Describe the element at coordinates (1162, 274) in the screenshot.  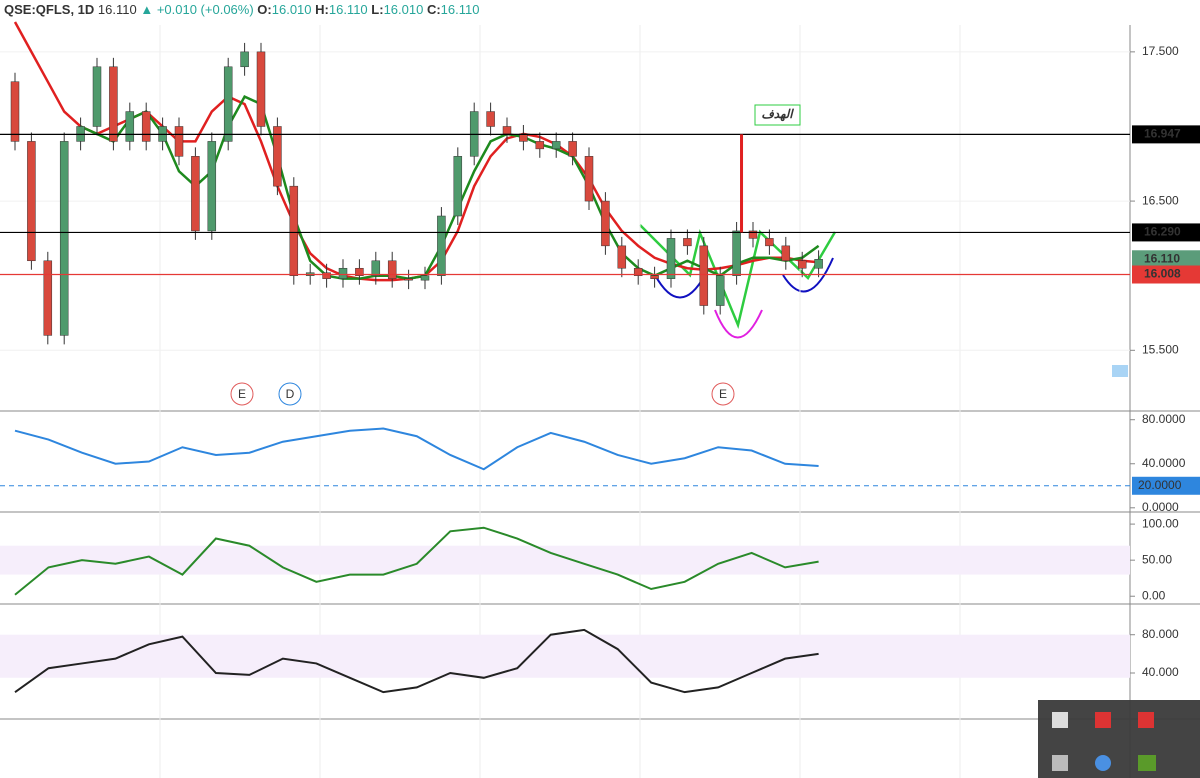
I see `price-badge-label: 16.008` at that location.